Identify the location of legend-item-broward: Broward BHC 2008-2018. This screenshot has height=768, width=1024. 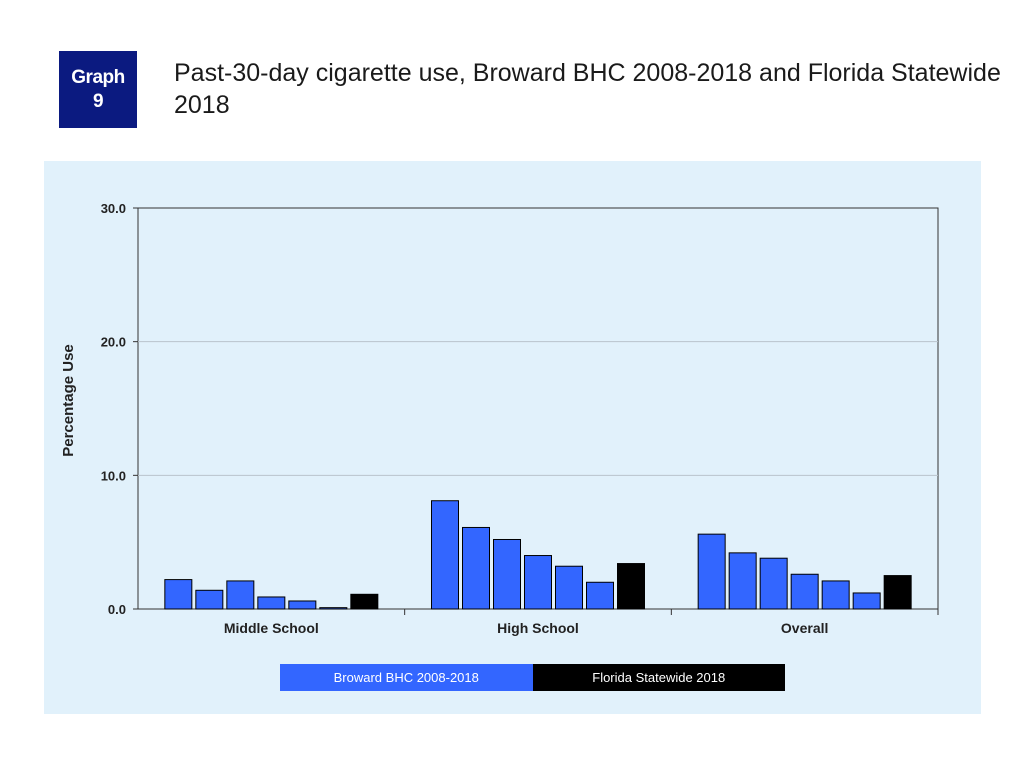
(406, 677).